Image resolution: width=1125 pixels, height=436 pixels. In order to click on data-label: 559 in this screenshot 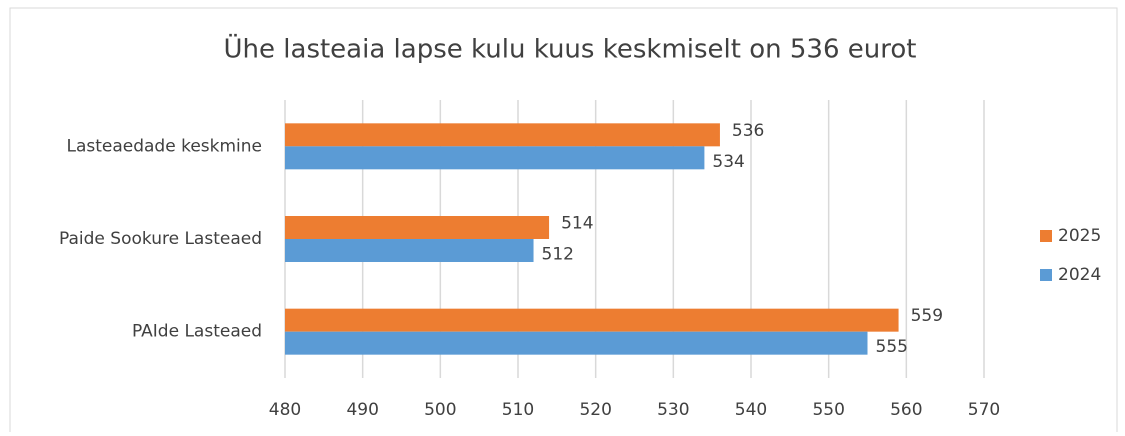, I will do `click(927, 316)`.